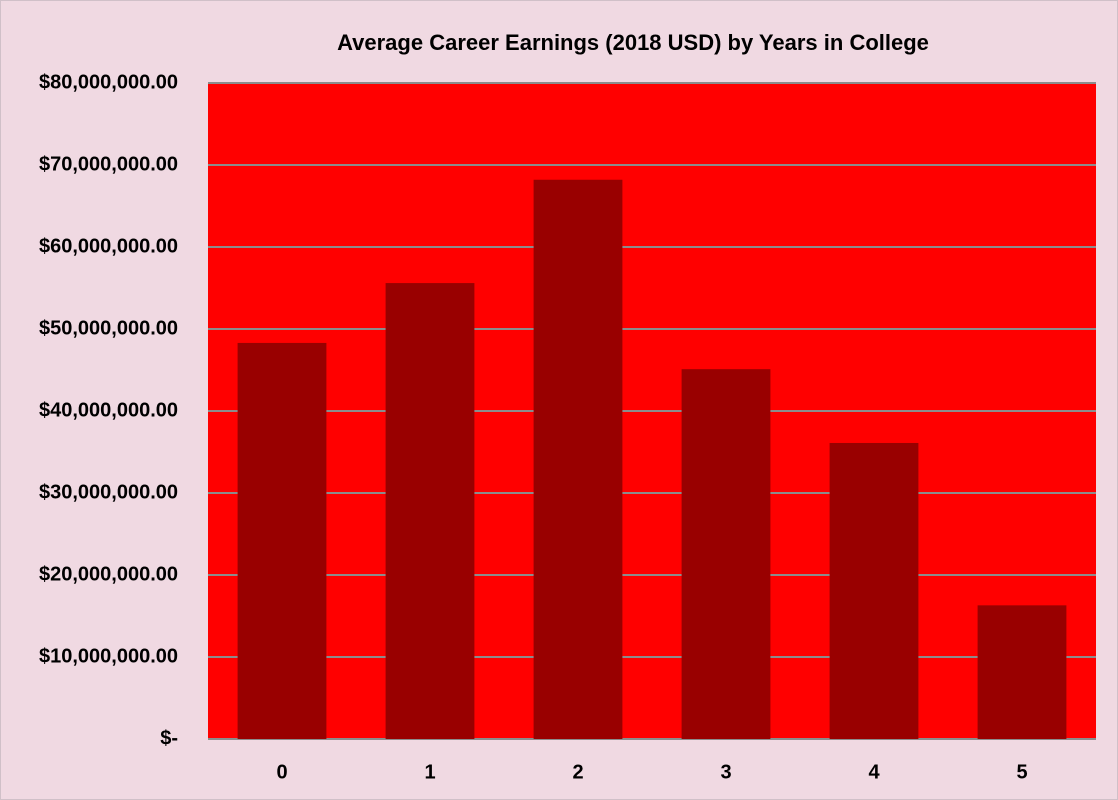 The image size is (1118, 800). Describe the element at coordinates (281, 772) in the screenshot. I see `x-tick-label: 0` at that location.